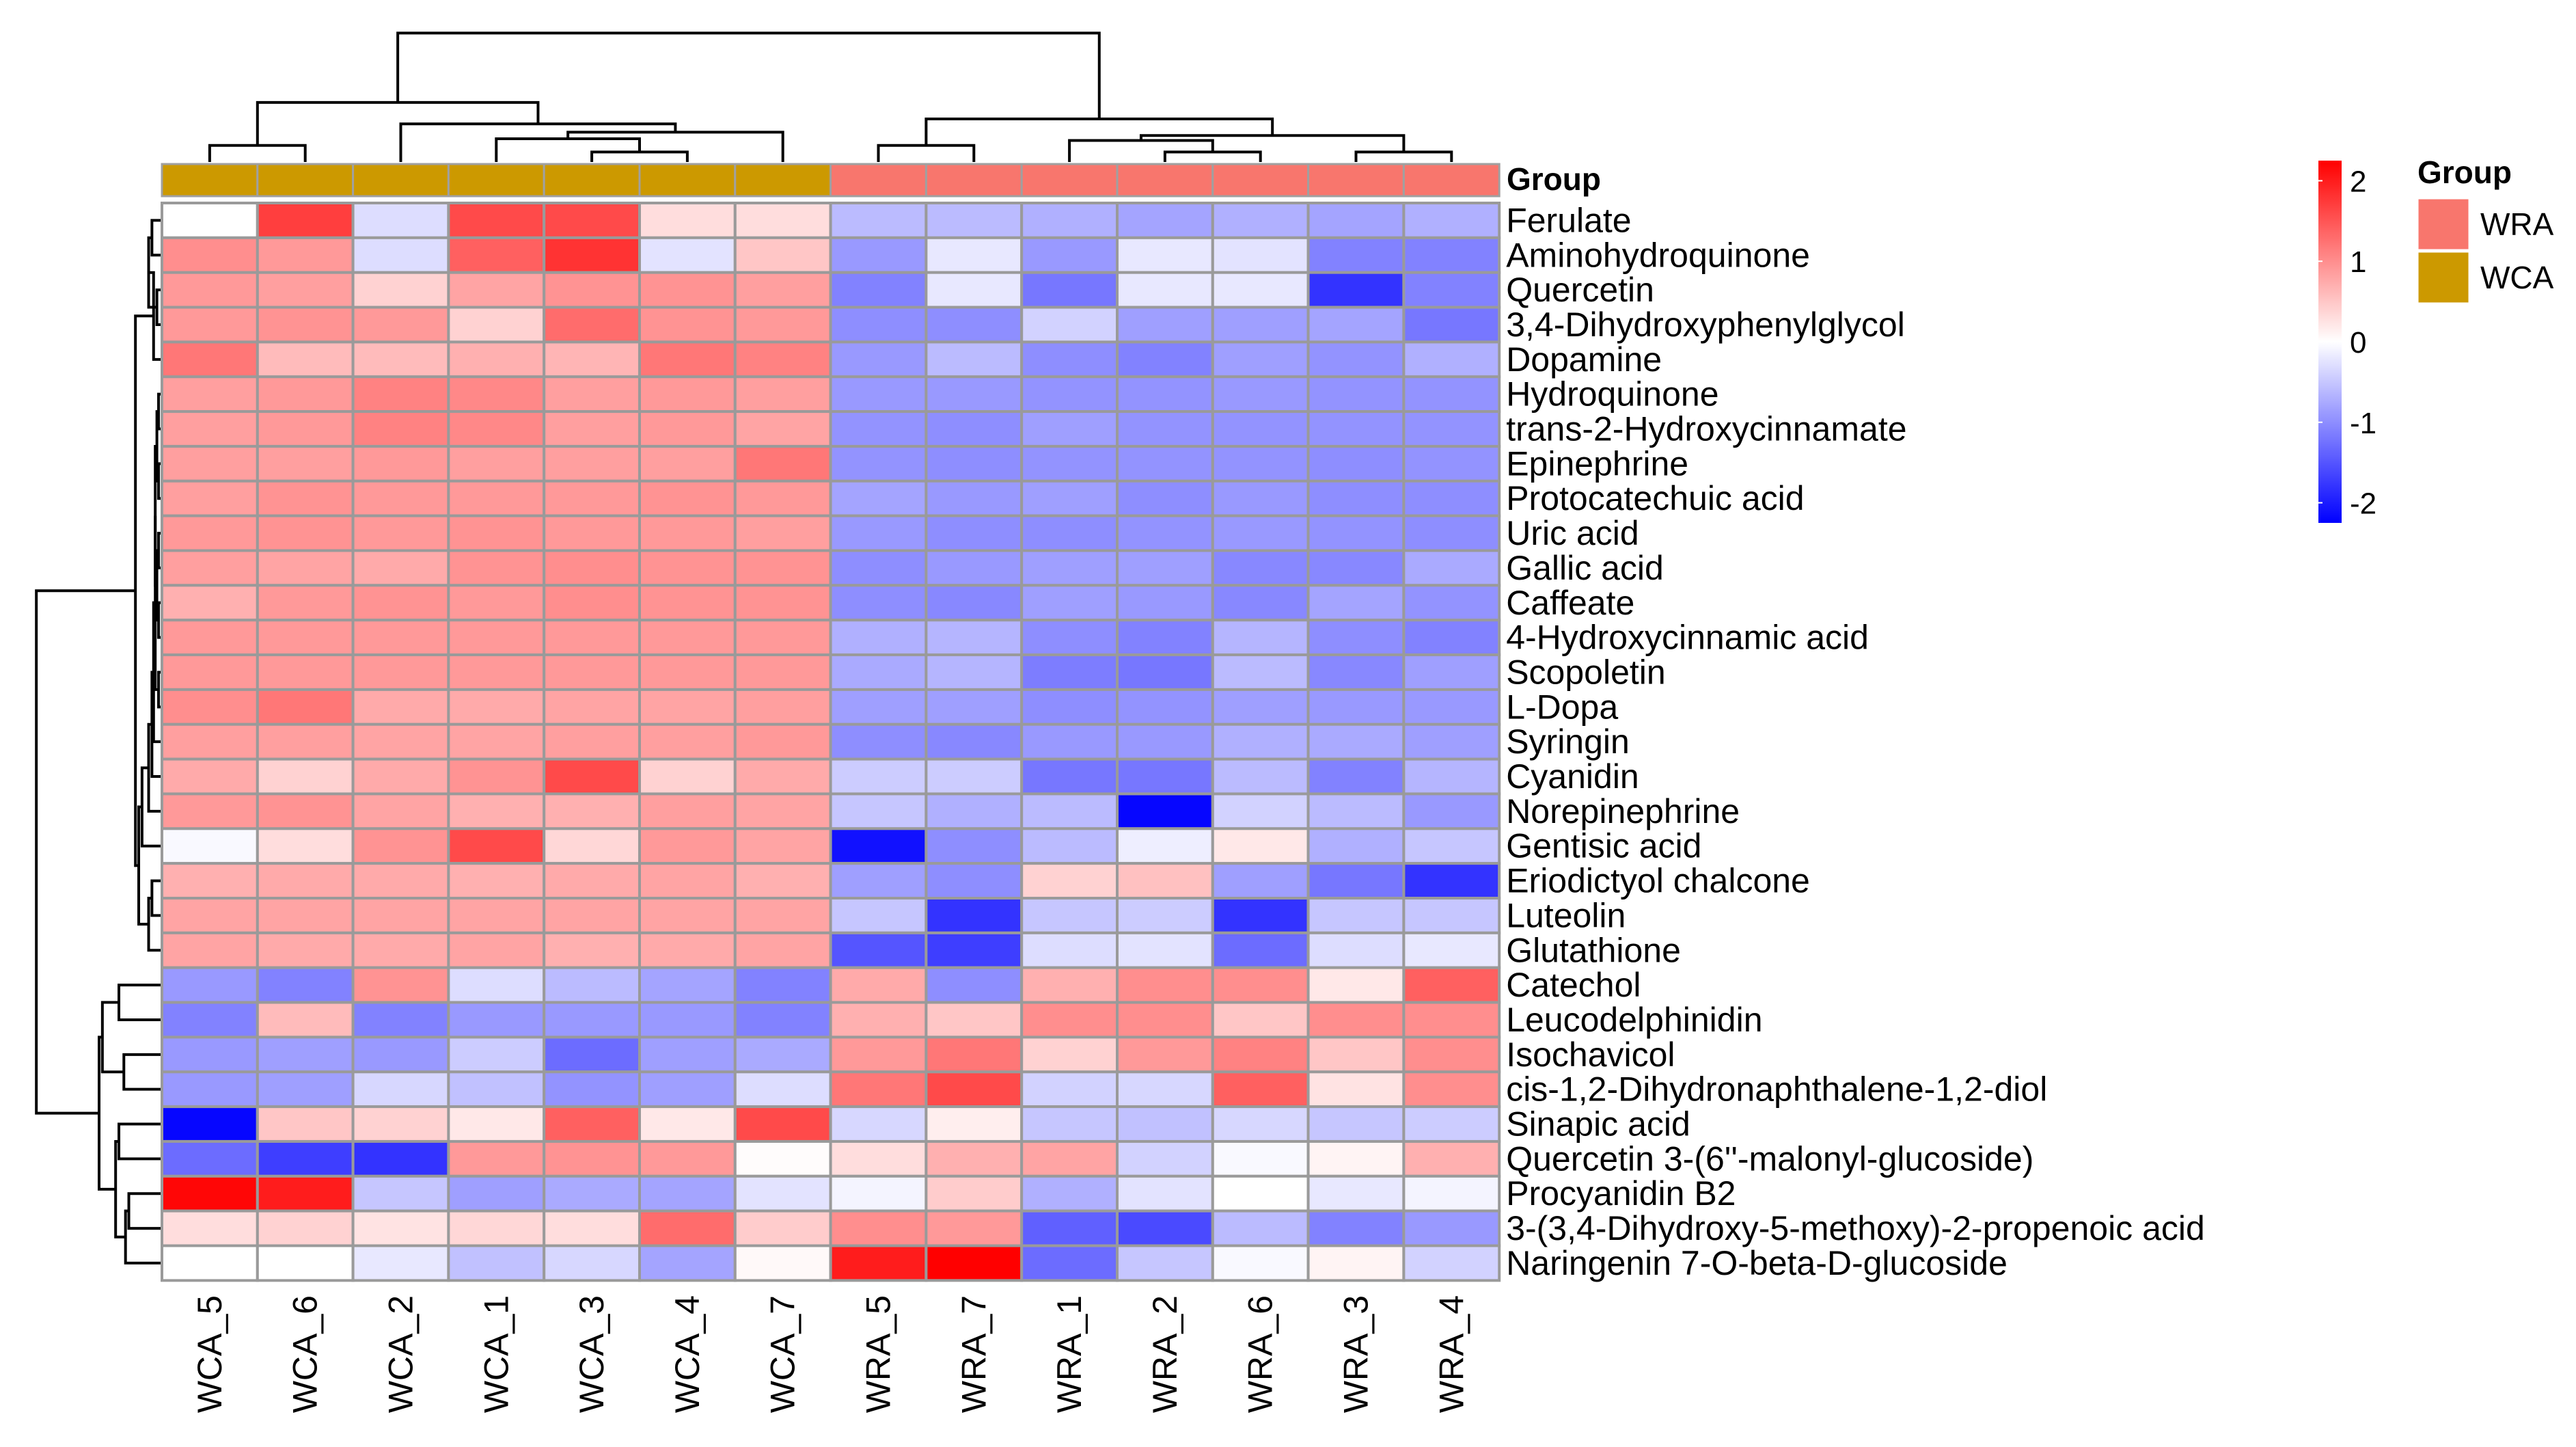 This screenshot has height=1447, width=2576. What do you see at coordinates (2443, 277) in the screenshot?
I see `legend-swatch-wca` at bounding box center [2443, 277].